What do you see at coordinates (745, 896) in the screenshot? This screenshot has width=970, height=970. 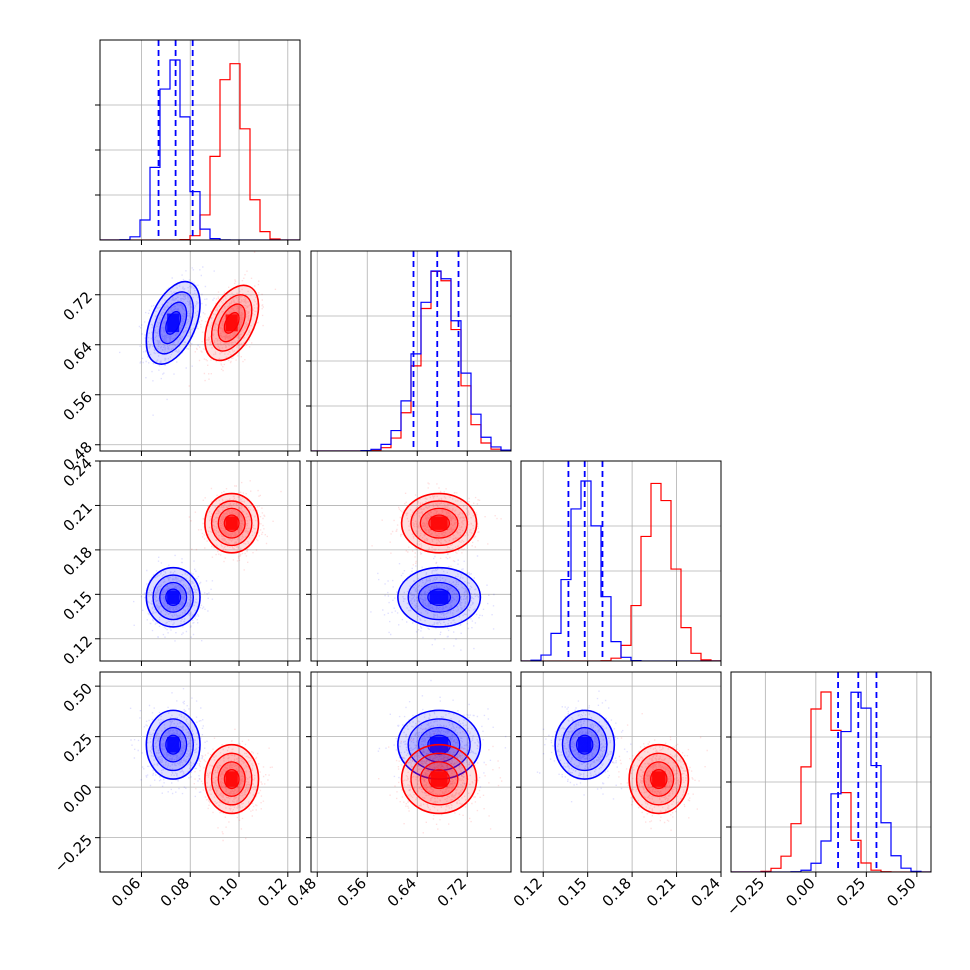 I see `x-tick-label: −0.25` at bounding box center [745, 896].